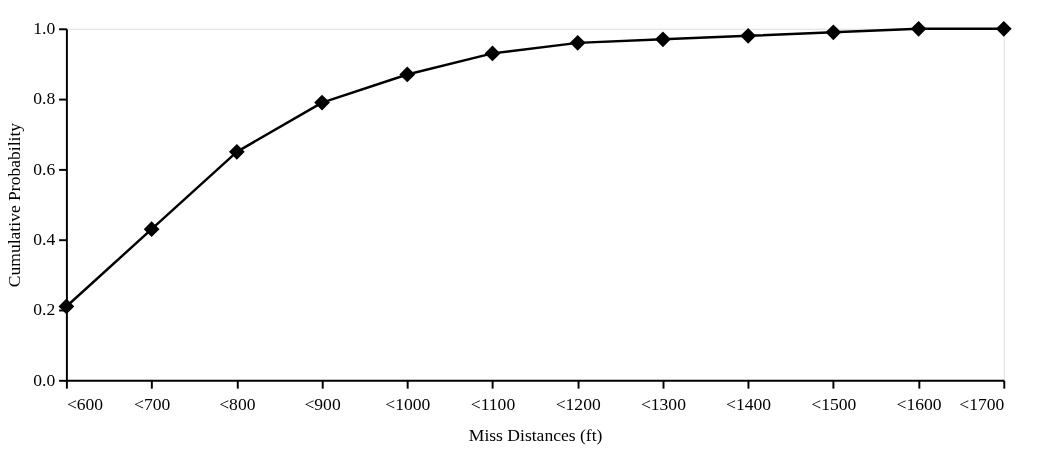 This screenshot has width=1037, height=462. I want to click on y-tick-label: 0.8, so click(44, 98).